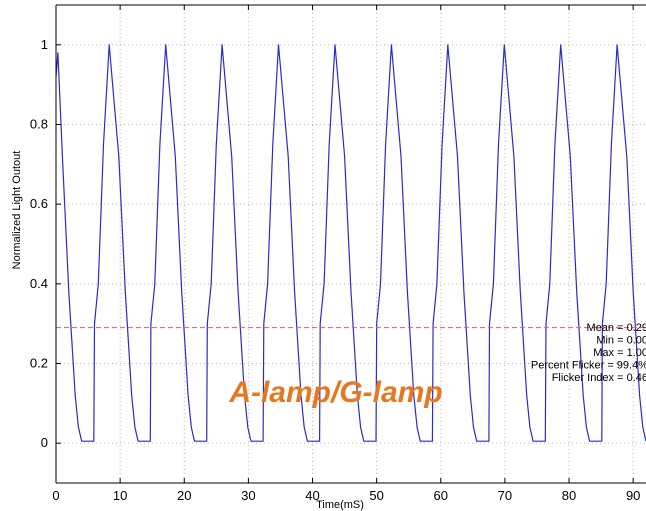  Describe the element at coordinates (39, 363) in the screenshot. I see `y-tick-label: 0.2` at that location.